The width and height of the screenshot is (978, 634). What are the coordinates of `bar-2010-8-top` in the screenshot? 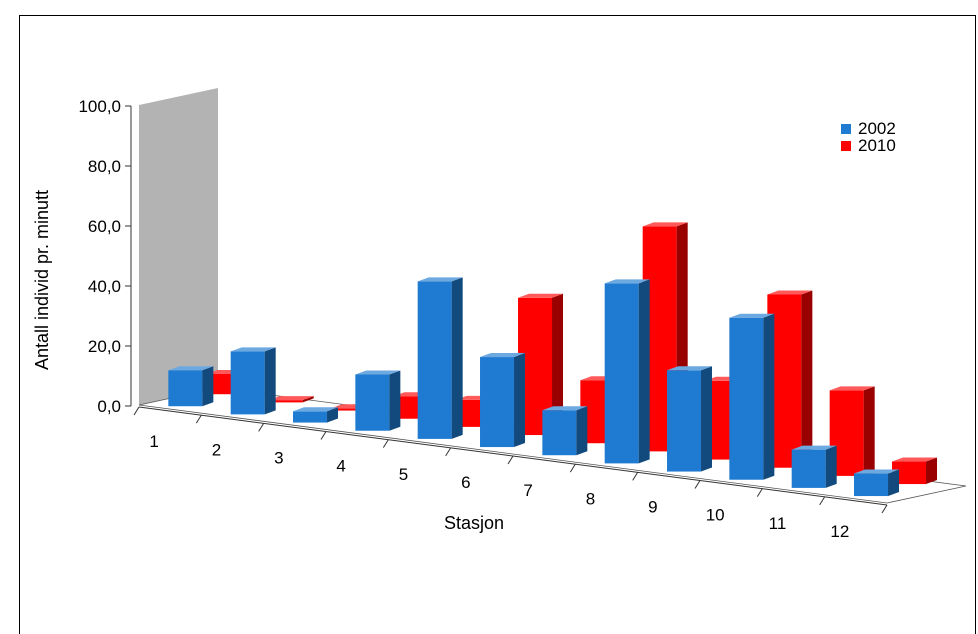 It's located at (665, 224).